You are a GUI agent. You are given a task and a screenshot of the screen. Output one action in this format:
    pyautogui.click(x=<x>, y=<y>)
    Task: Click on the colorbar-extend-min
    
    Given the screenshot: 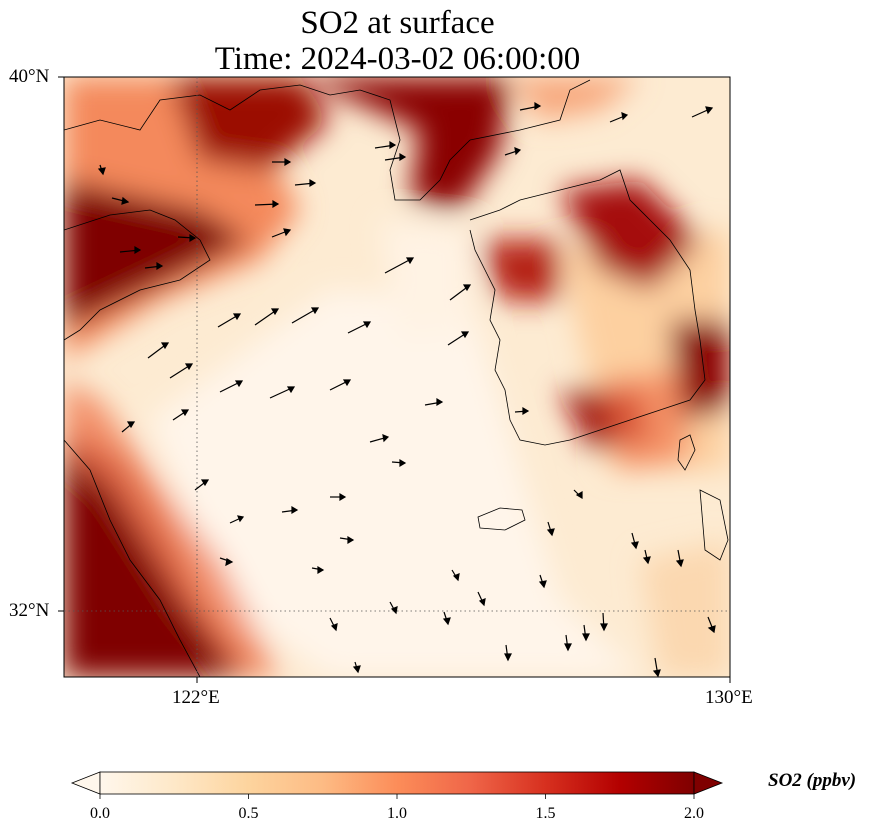 What is the action you would take?
    pyautogui.click(x=85, y=783)
    